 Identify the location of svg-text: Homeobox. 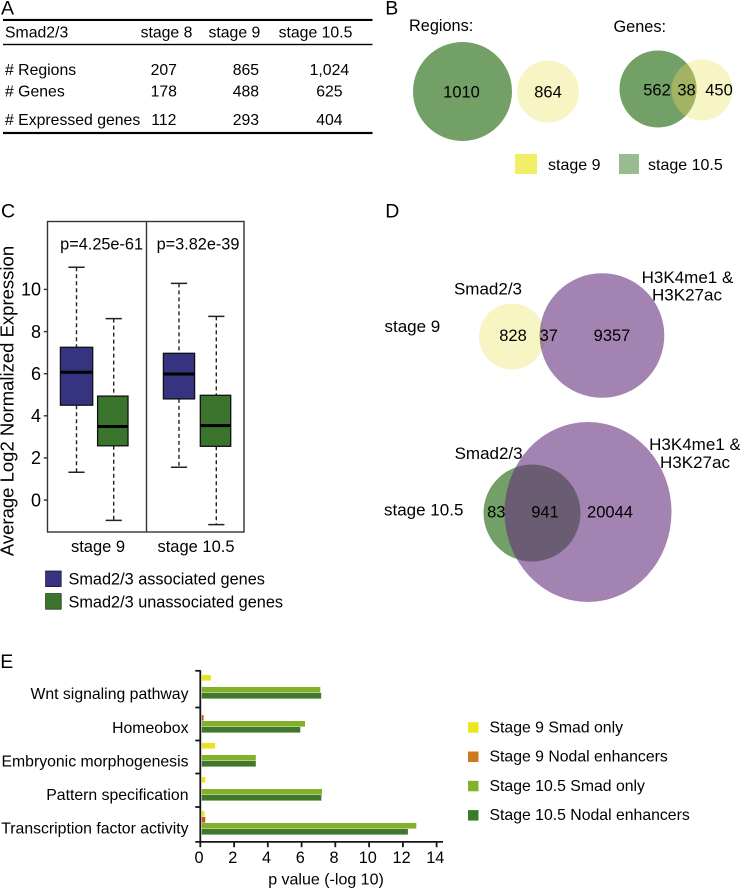
(150, 728).